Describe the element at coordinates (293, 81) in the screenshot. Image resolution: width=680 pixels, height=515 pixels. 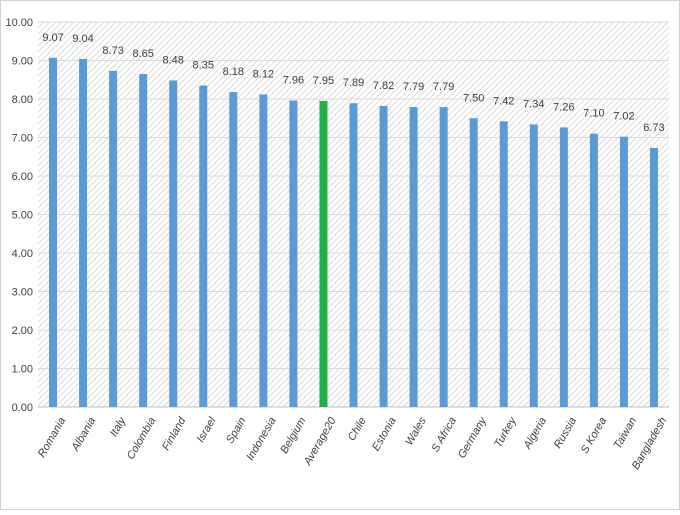
I see `value-label: 7.96` at that location.